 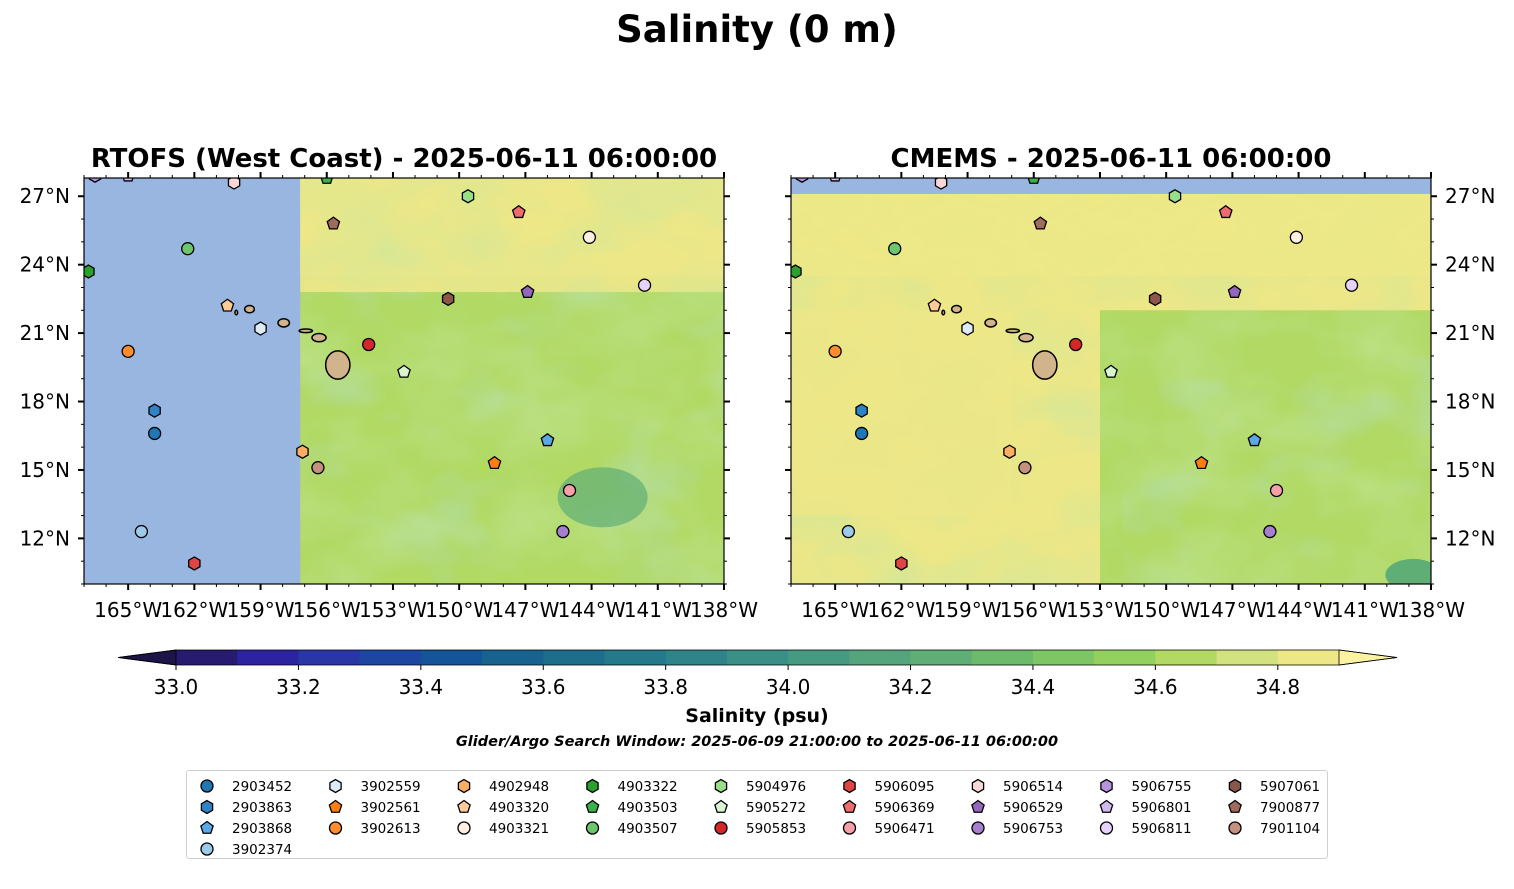 What do you see at coordinates (246, 828) in the screenshot?
I see `legend-item-2903868: 2903868` at bounding box center [246, 828].